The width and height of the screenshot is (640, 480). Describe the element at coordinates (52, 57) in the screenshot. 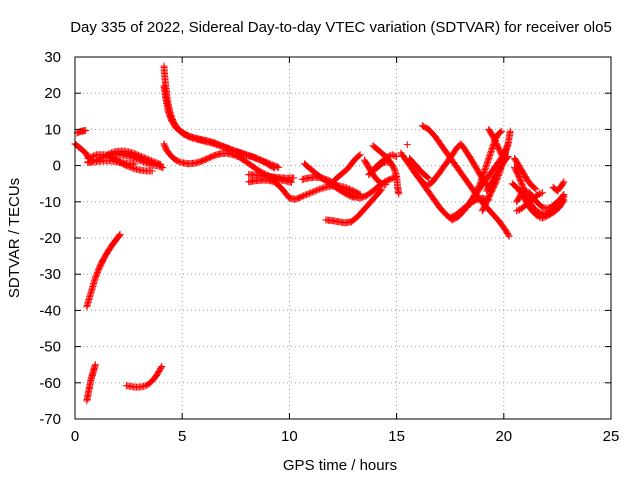

I see `y-tick-label: 30` at that location.